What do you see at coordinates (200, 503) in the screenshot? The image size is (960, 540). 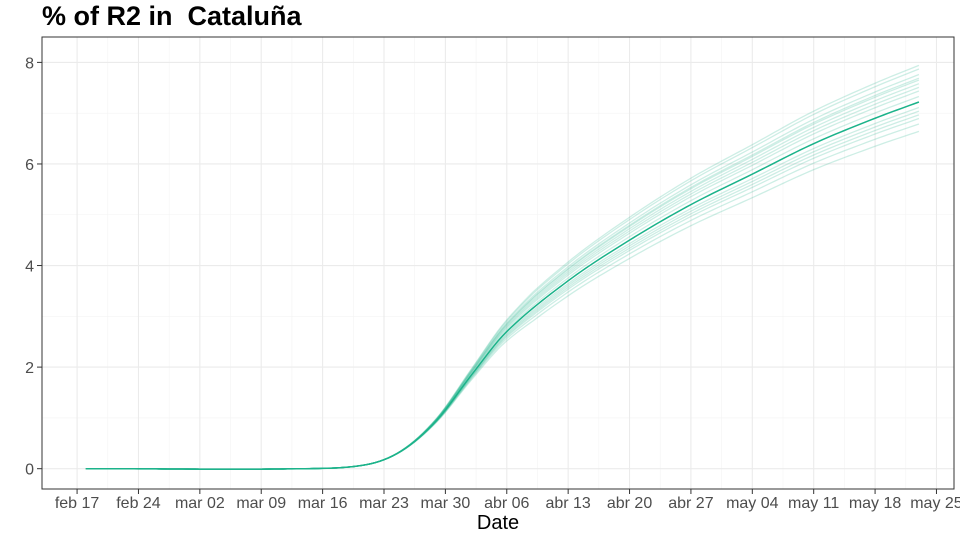 I see `x-tick-label: mar 02` at bounding box center [200, 503].